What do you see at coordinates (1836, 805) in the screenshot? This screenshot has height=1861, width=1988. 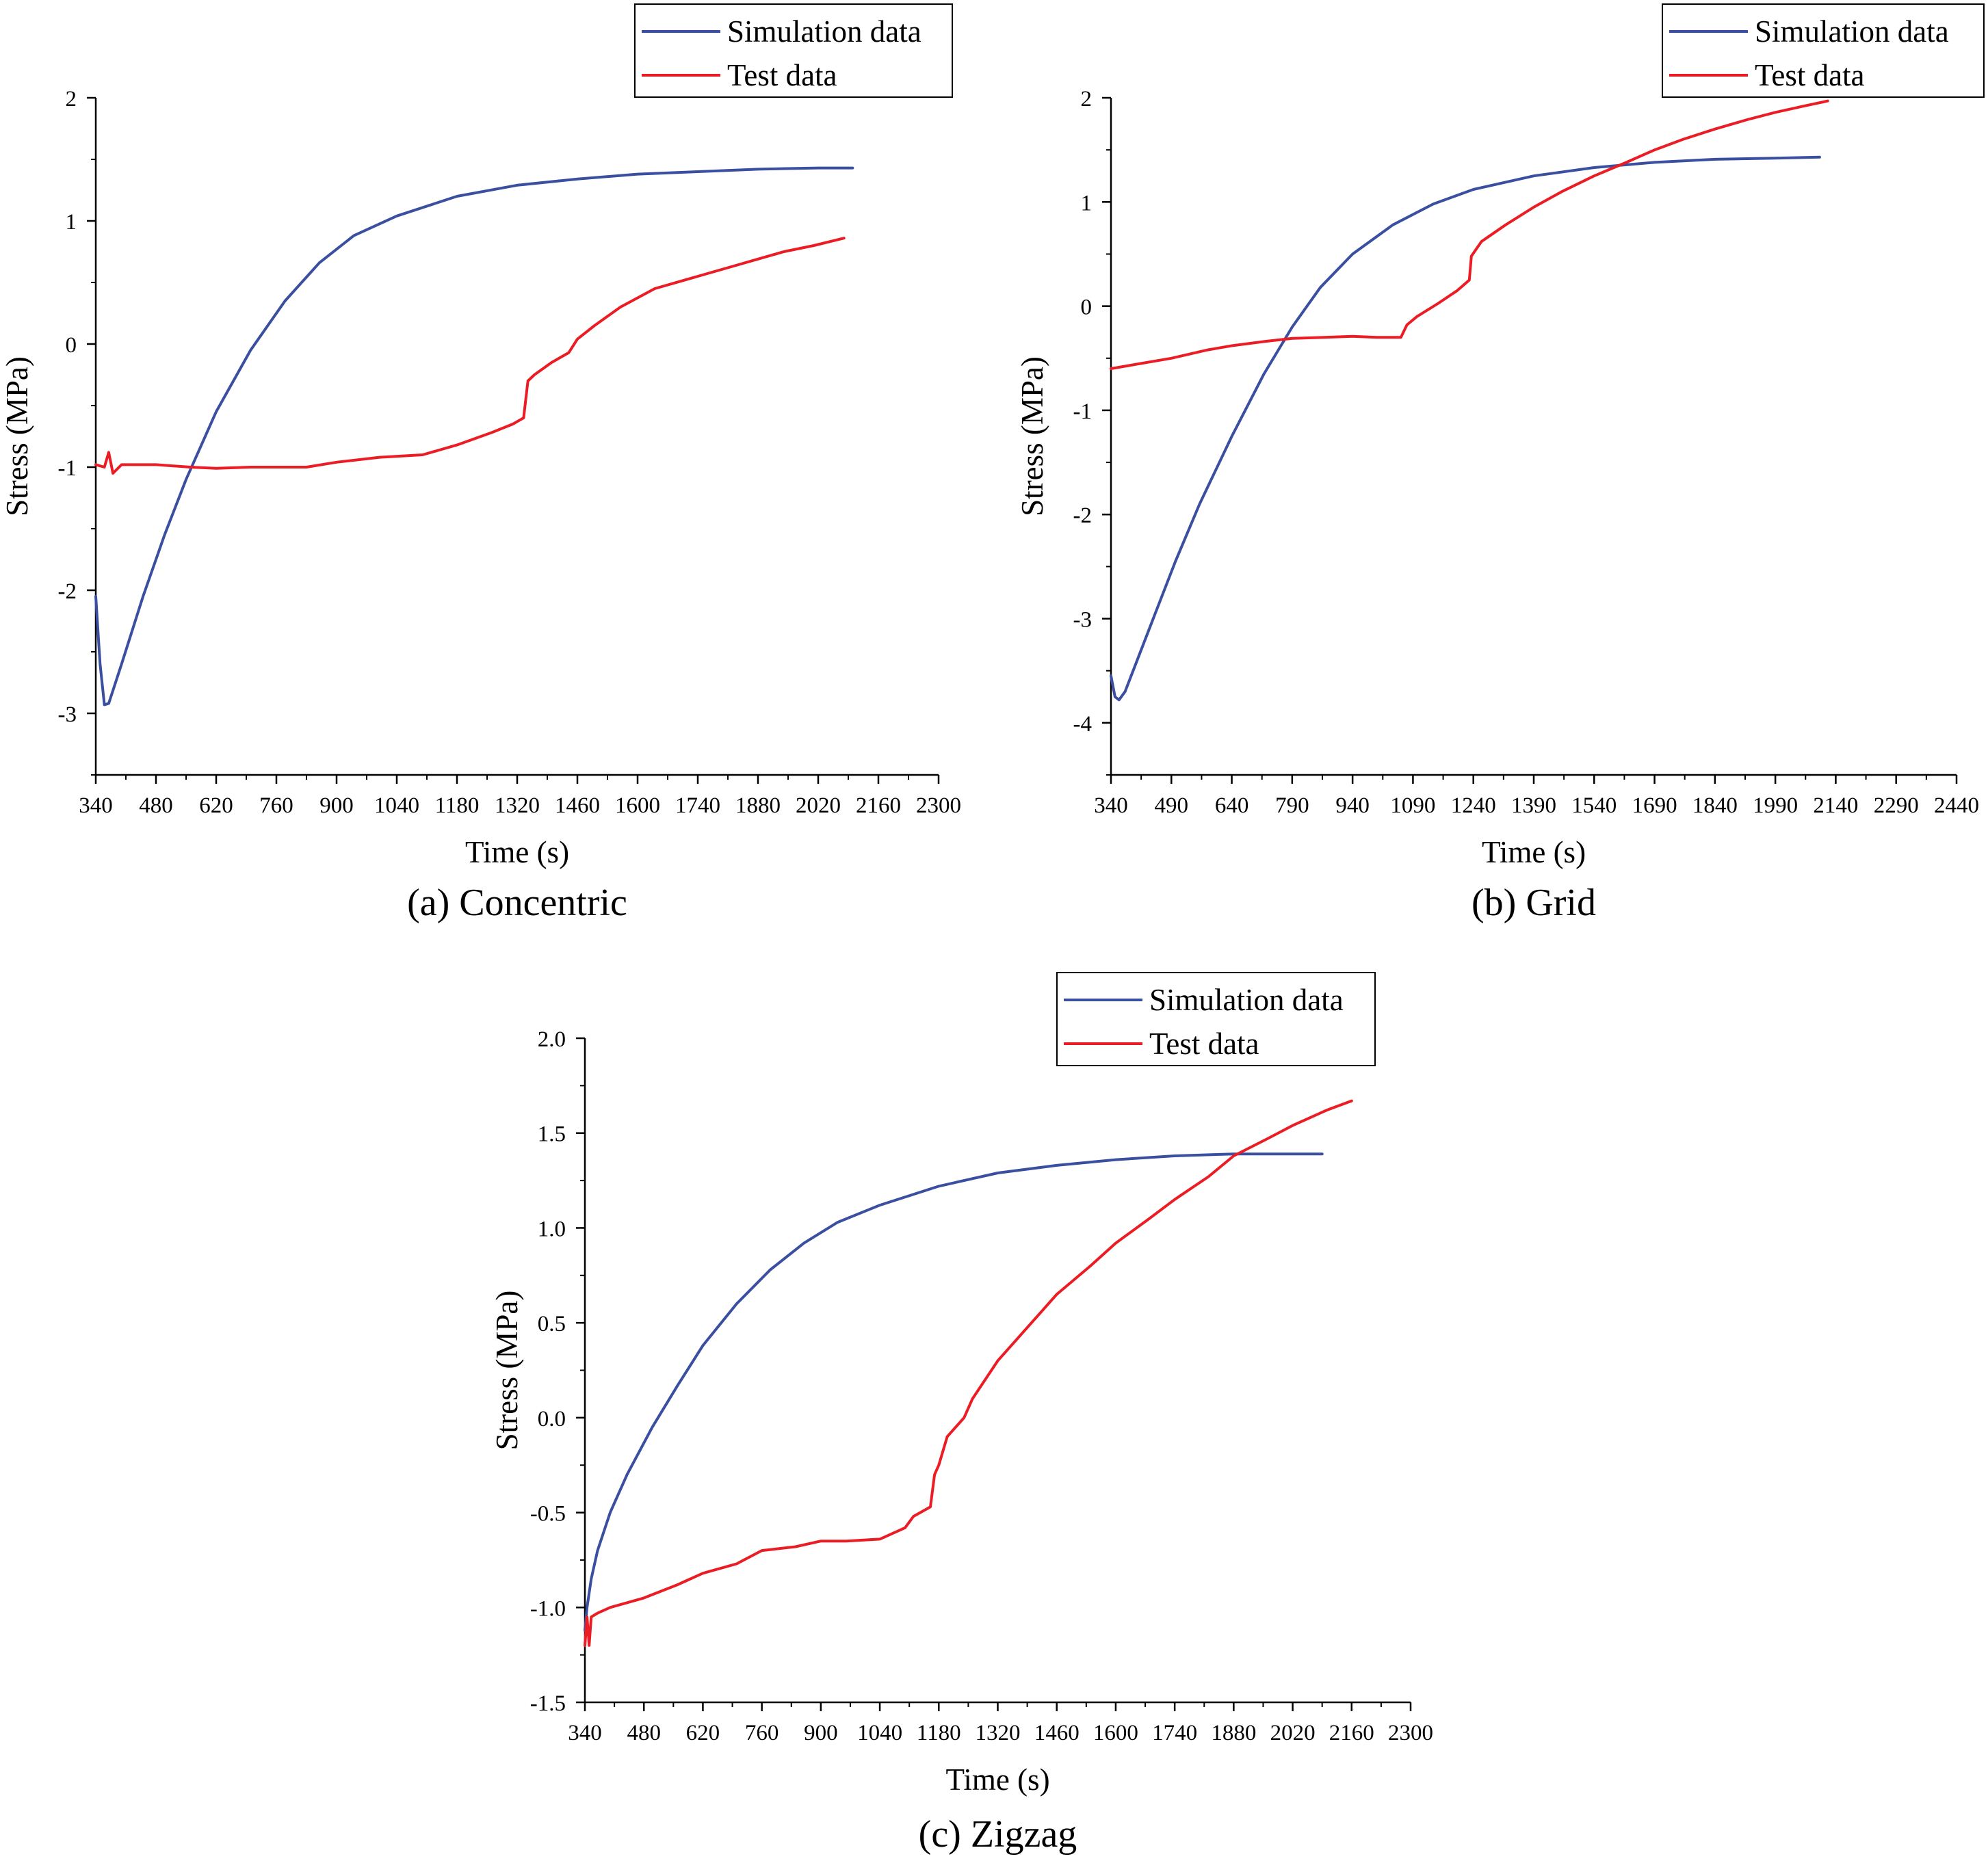 I see `x-tick-label: 2140` at bounding box center [1836, 805].